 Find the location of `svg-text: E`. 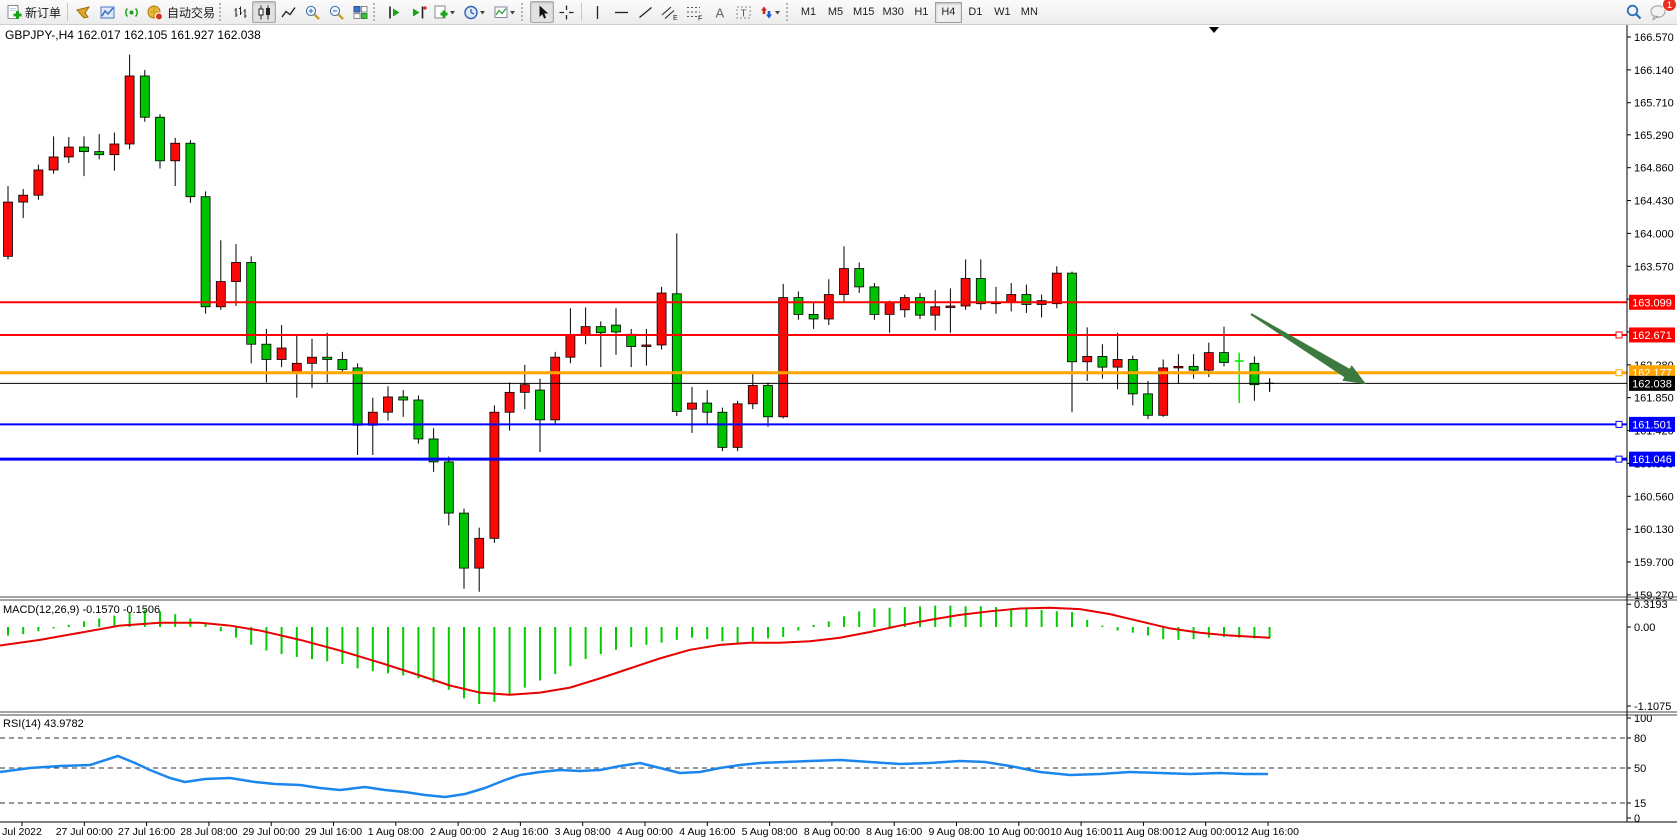

svg-text: E is located at coordinates (675, 18).